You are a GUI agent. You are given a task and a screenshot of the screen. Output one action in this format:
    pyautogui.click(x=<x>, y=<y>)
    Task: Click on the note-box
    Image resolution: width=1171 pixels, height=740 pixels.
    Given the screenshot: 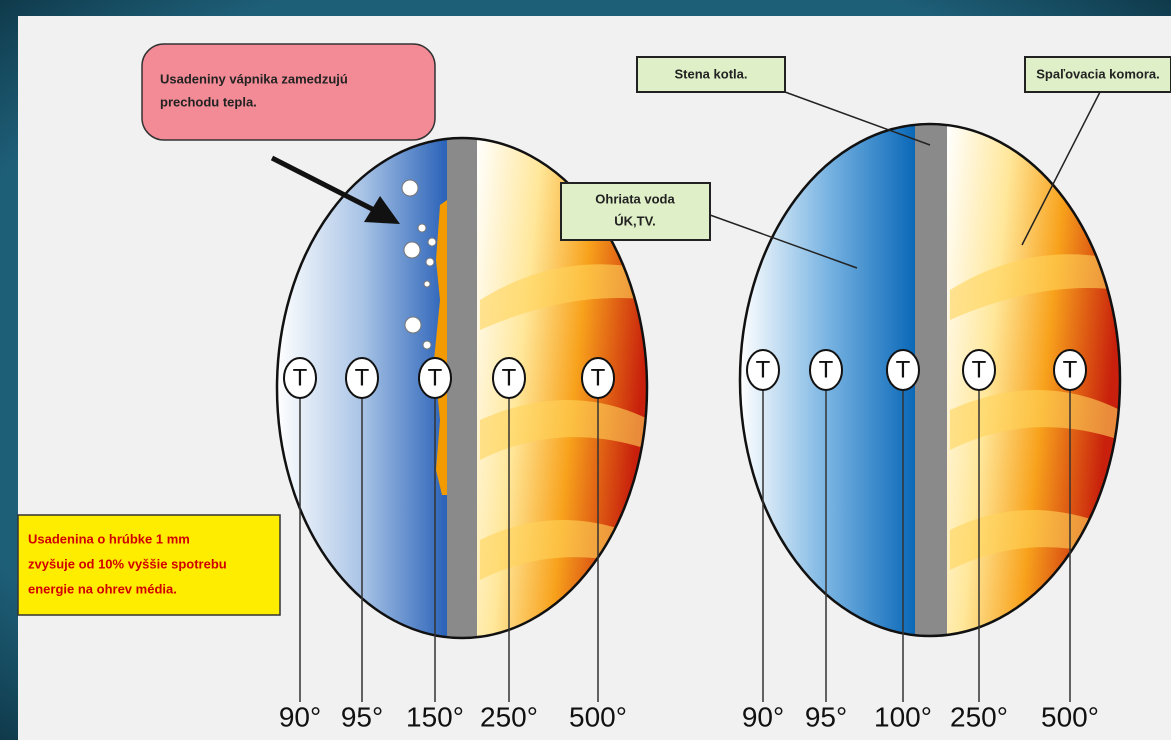 What is the action you would take?
    pyautogui.click(x=149, y=565)
    